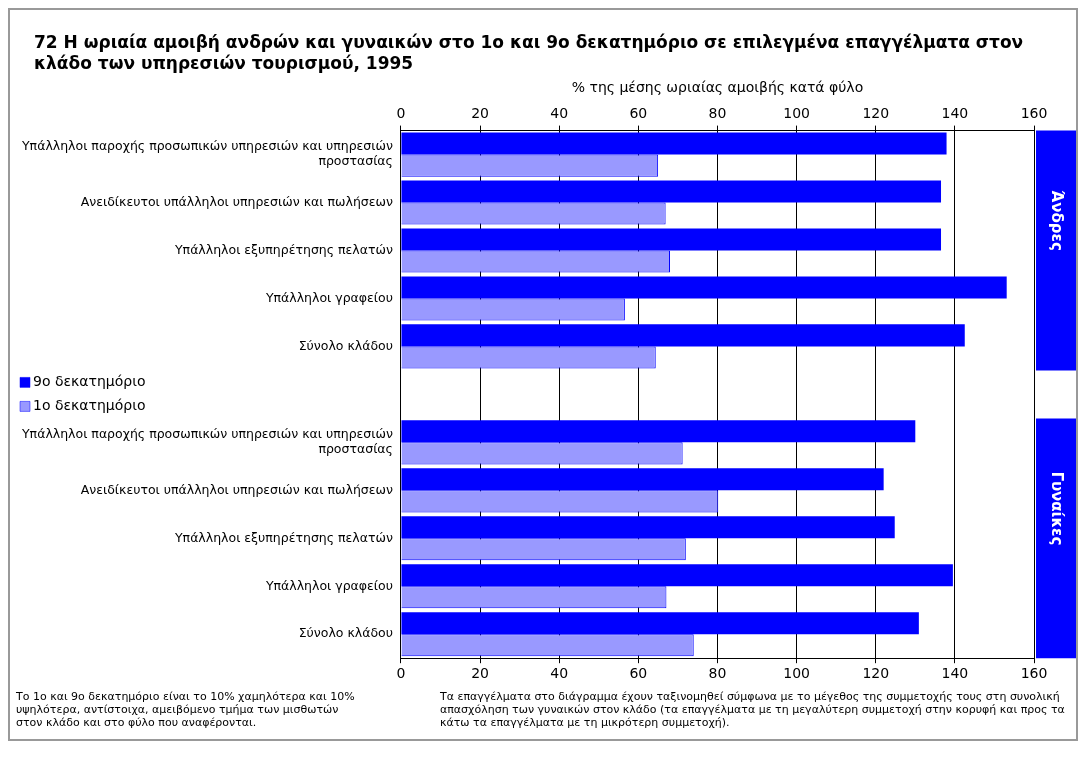 The width and height of the screenshot is (1086, 773). What do you see at coordinates (717, 112) in the screenshot?
I see `x2-tick-label: 80` at bounding box center [717, 112].